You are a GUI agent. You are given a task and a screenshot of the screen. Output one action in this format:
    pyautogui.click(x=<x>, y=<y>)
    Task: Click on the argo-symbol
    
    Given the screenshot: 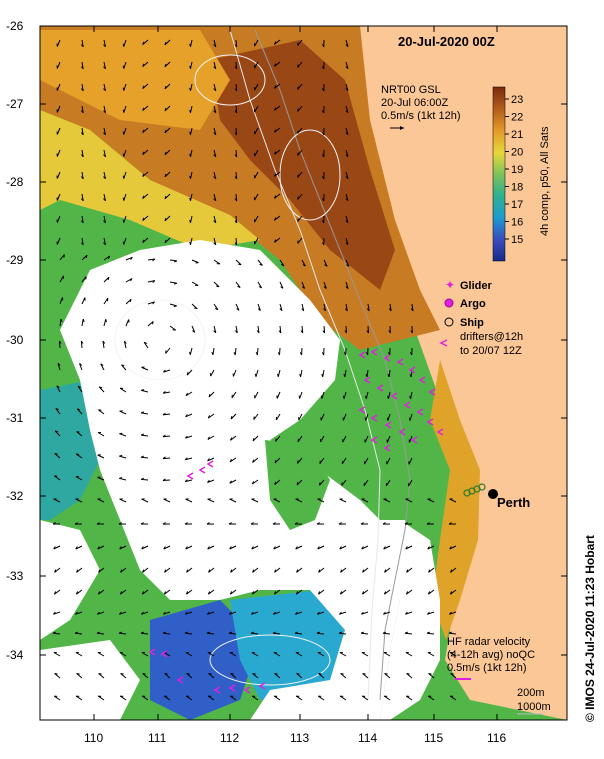 What is the action you would take?
    pyautogui.click(x=449, y=303)
    